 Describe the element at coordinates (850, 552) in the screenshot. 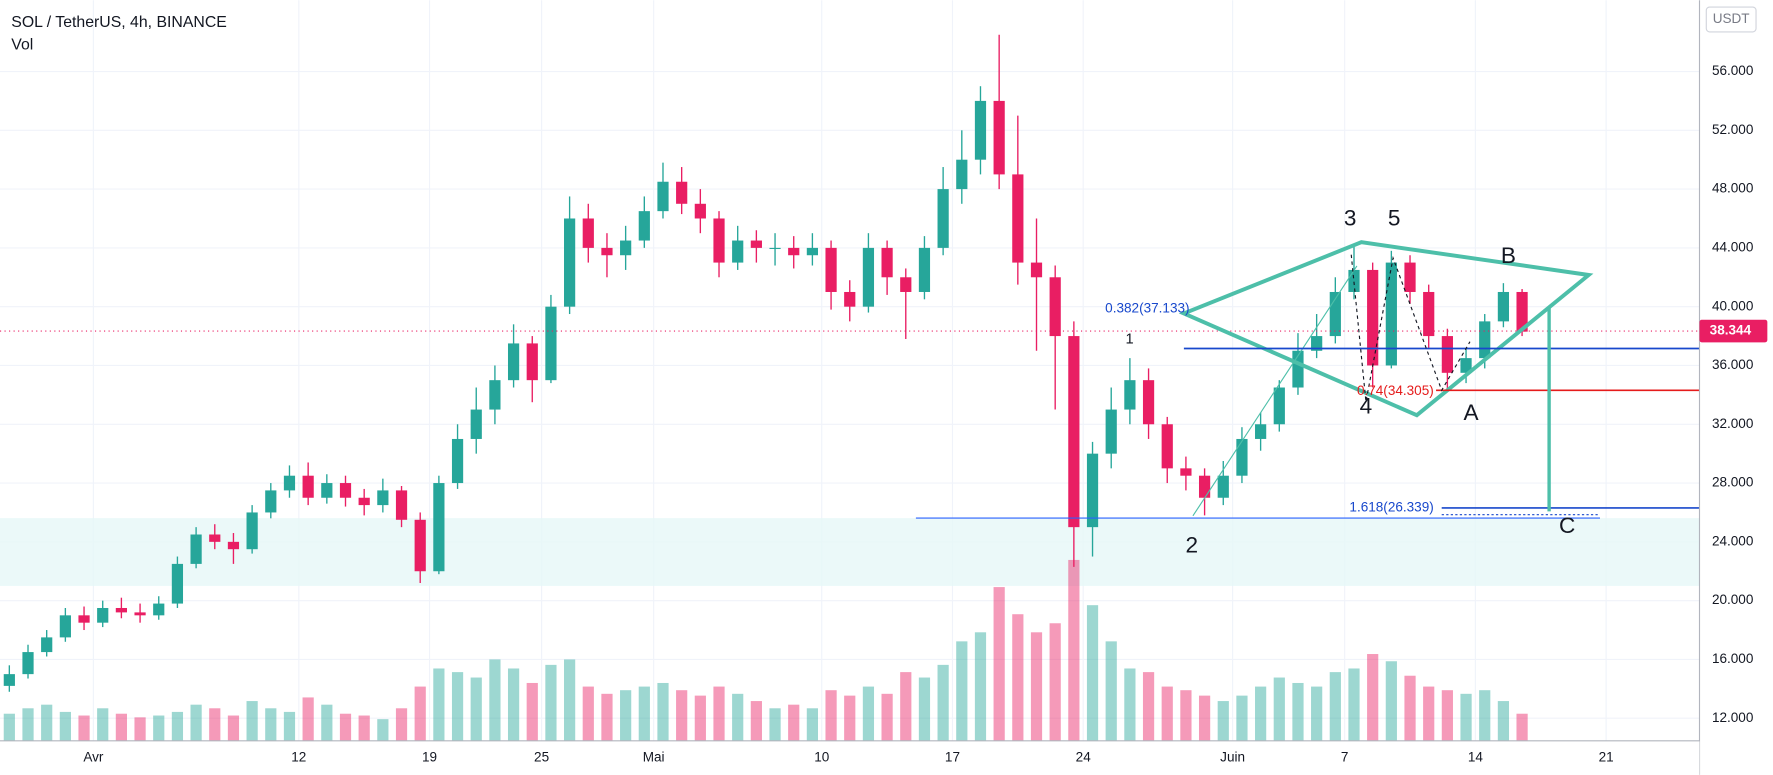

I see `support-zone` at that location.